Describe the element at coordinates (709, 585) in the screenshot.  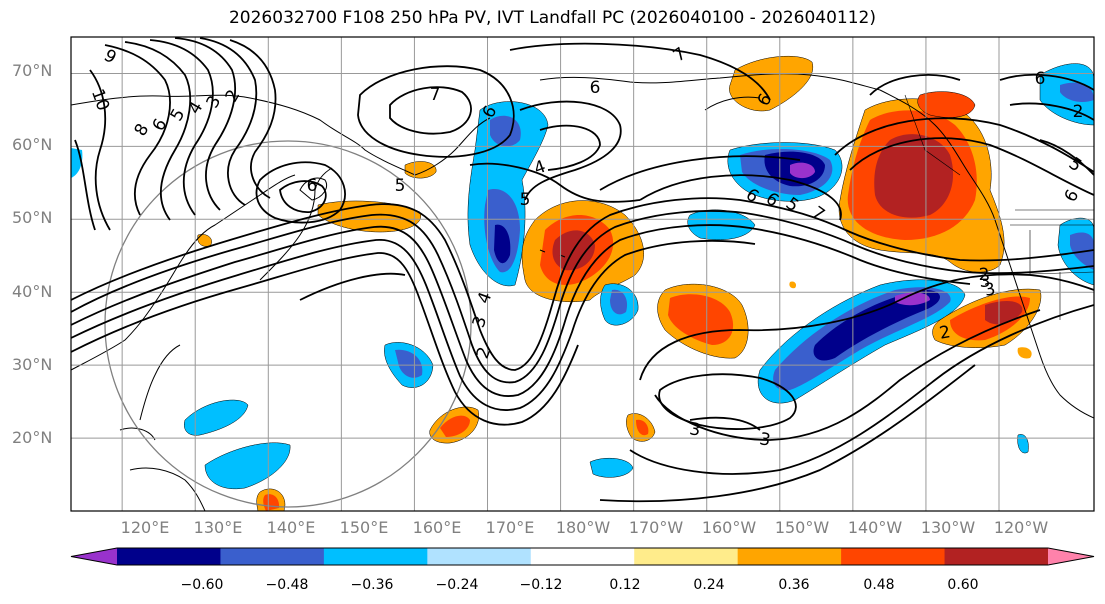
I see `colorbar-tick-label: 0.24` at that location.